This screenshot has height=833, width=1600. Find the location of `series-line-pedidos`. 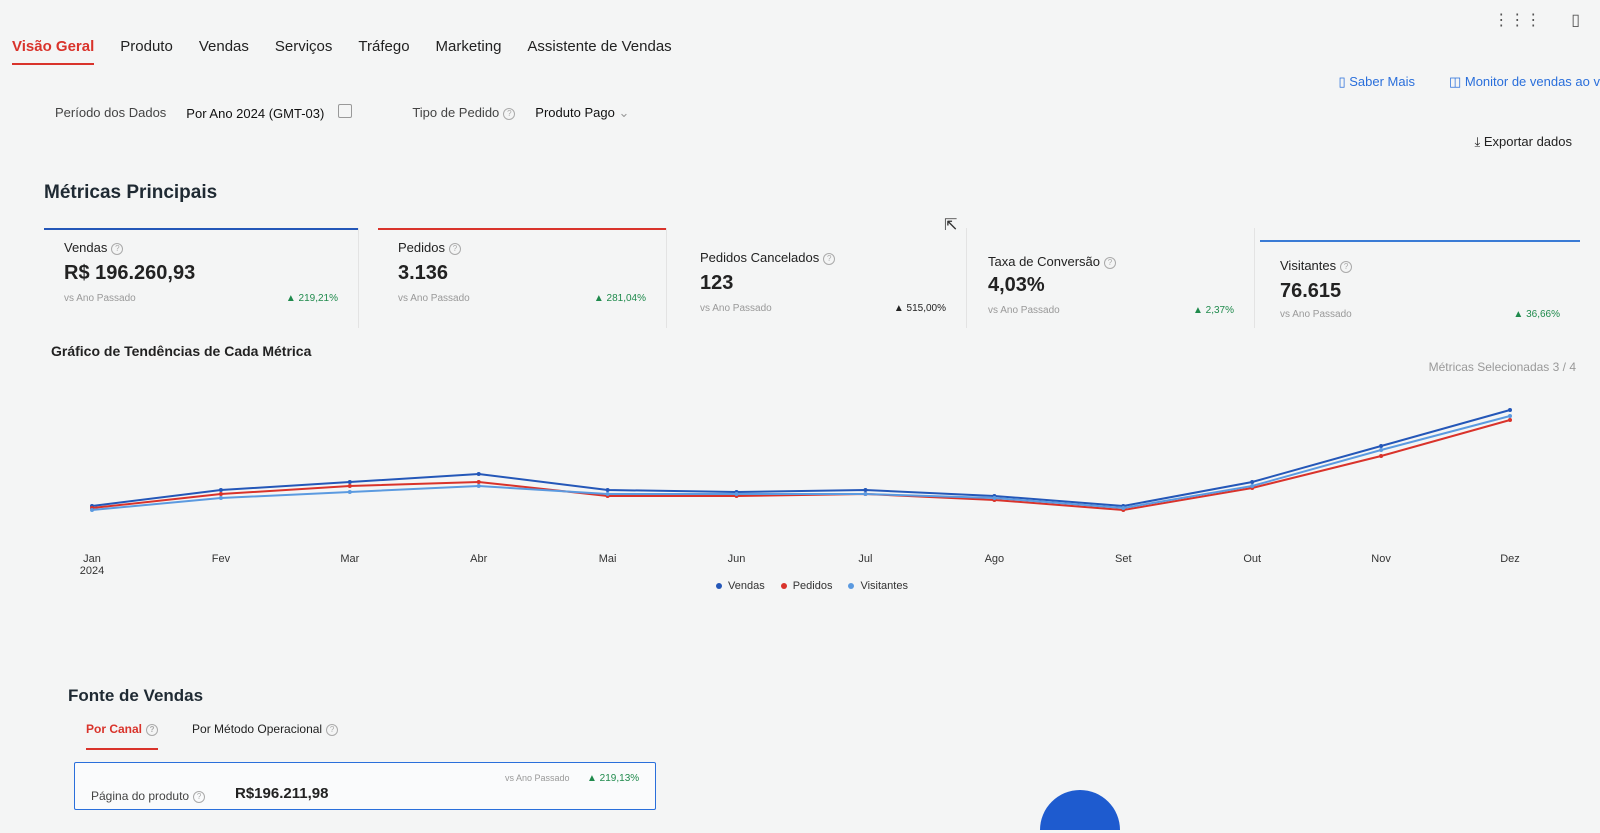

series-line-pedidos is located at coordinates (801, 465).